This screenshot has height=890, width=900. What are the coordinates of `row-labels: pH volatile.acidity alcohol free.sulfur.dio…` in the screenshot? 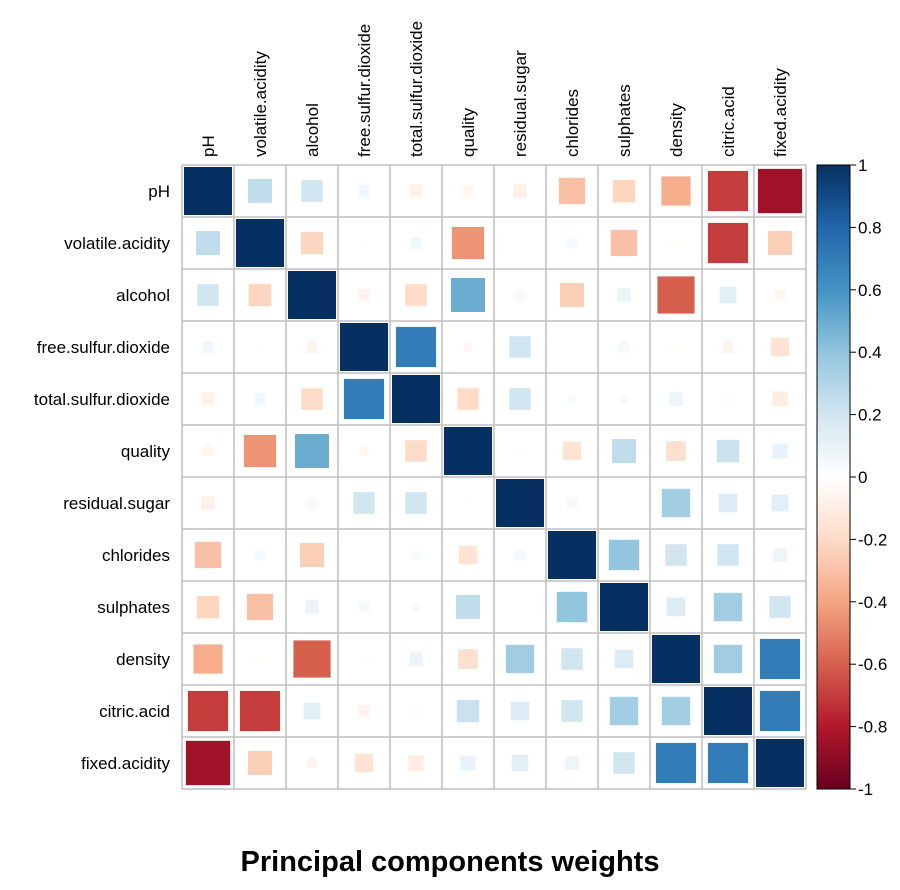 It's located at (102, 477).